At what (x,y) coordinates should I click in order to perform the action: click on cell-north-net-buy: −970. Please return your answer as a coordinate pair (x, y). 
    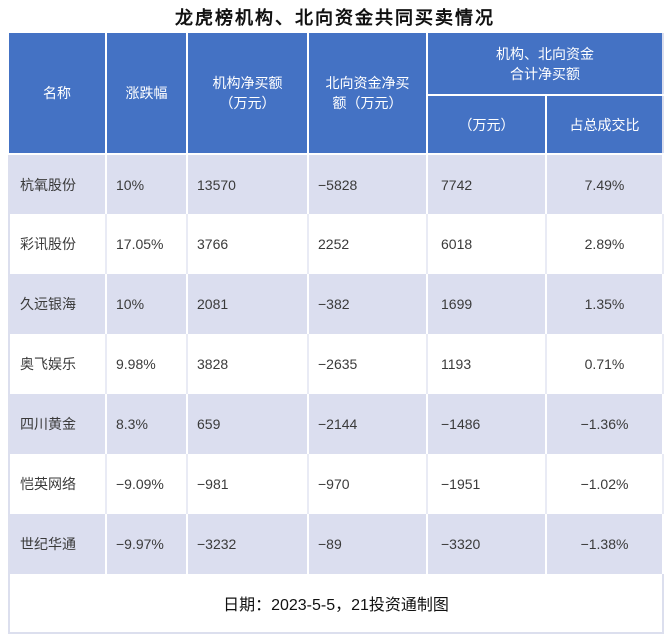
    Looking at the image, I should click on (368, 484).